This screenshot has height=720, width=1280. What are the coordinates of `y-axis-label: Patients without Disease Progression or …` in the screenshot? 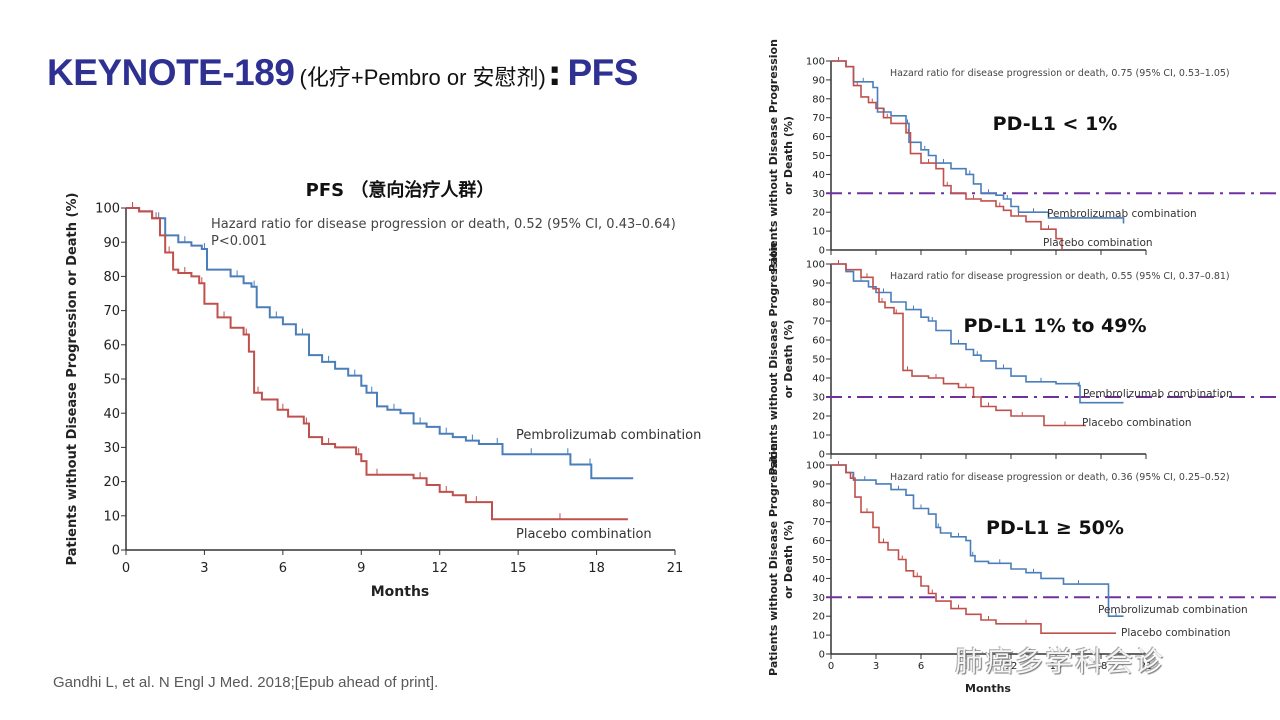 It's located at (72, 379).